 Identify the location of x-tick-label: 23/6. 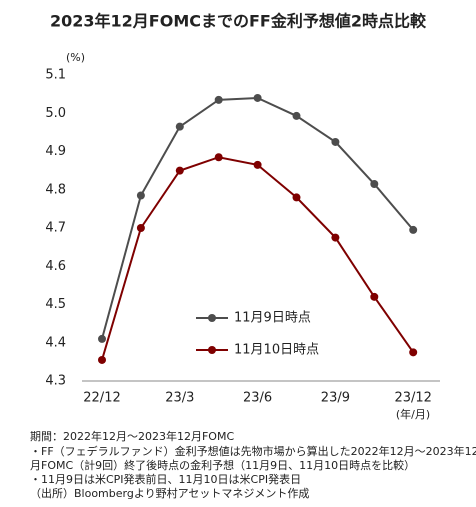
(257, 398).